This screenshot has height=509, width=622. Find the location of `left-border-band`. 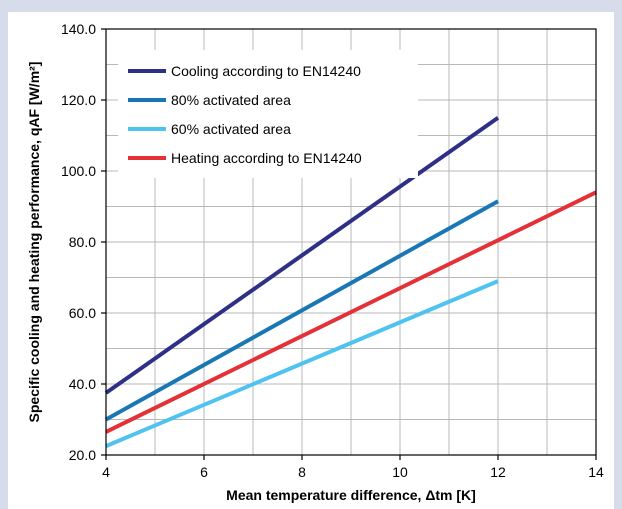

left-border-band is located at coordinates (4, 260).